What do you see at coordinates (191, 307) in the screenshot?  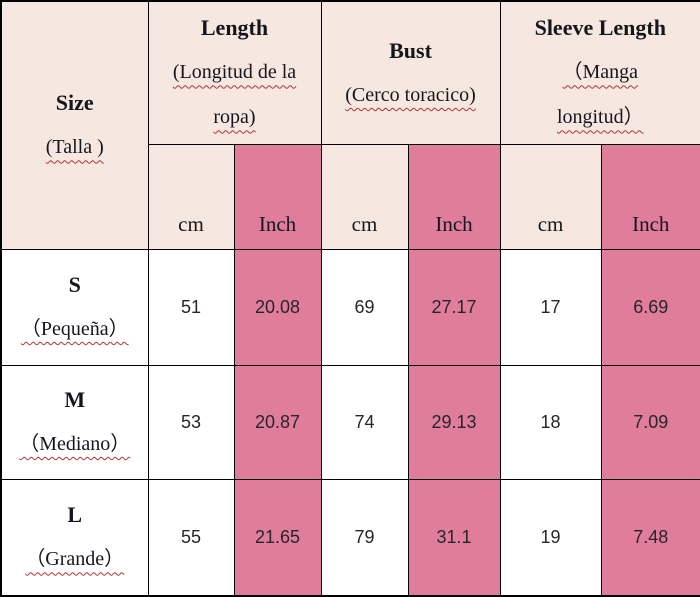 I see `value-s-length-cm: 51` at bounding box center [191, 307].